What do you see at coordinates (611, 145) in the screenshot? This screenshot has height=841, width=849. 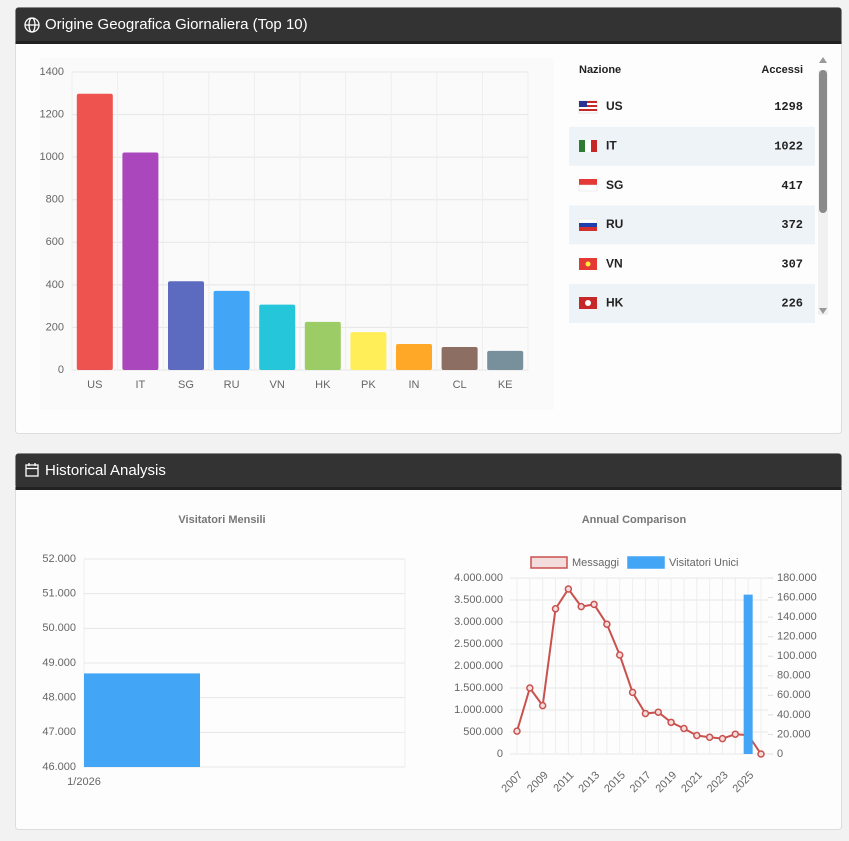 I see `country-code: IT` at bounding box center [611, 145].